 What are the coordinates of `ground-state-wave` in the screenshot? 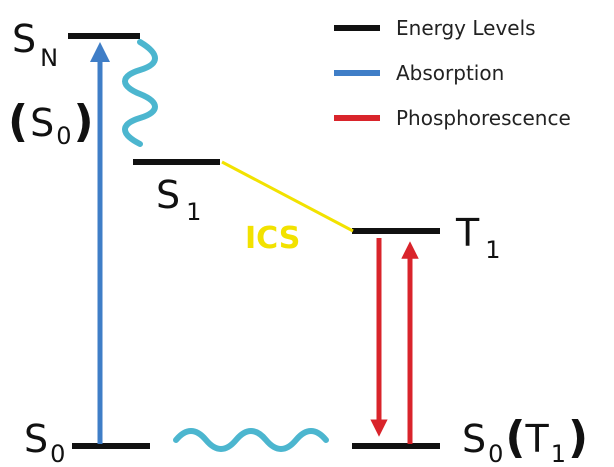 It's located at (251, 440).